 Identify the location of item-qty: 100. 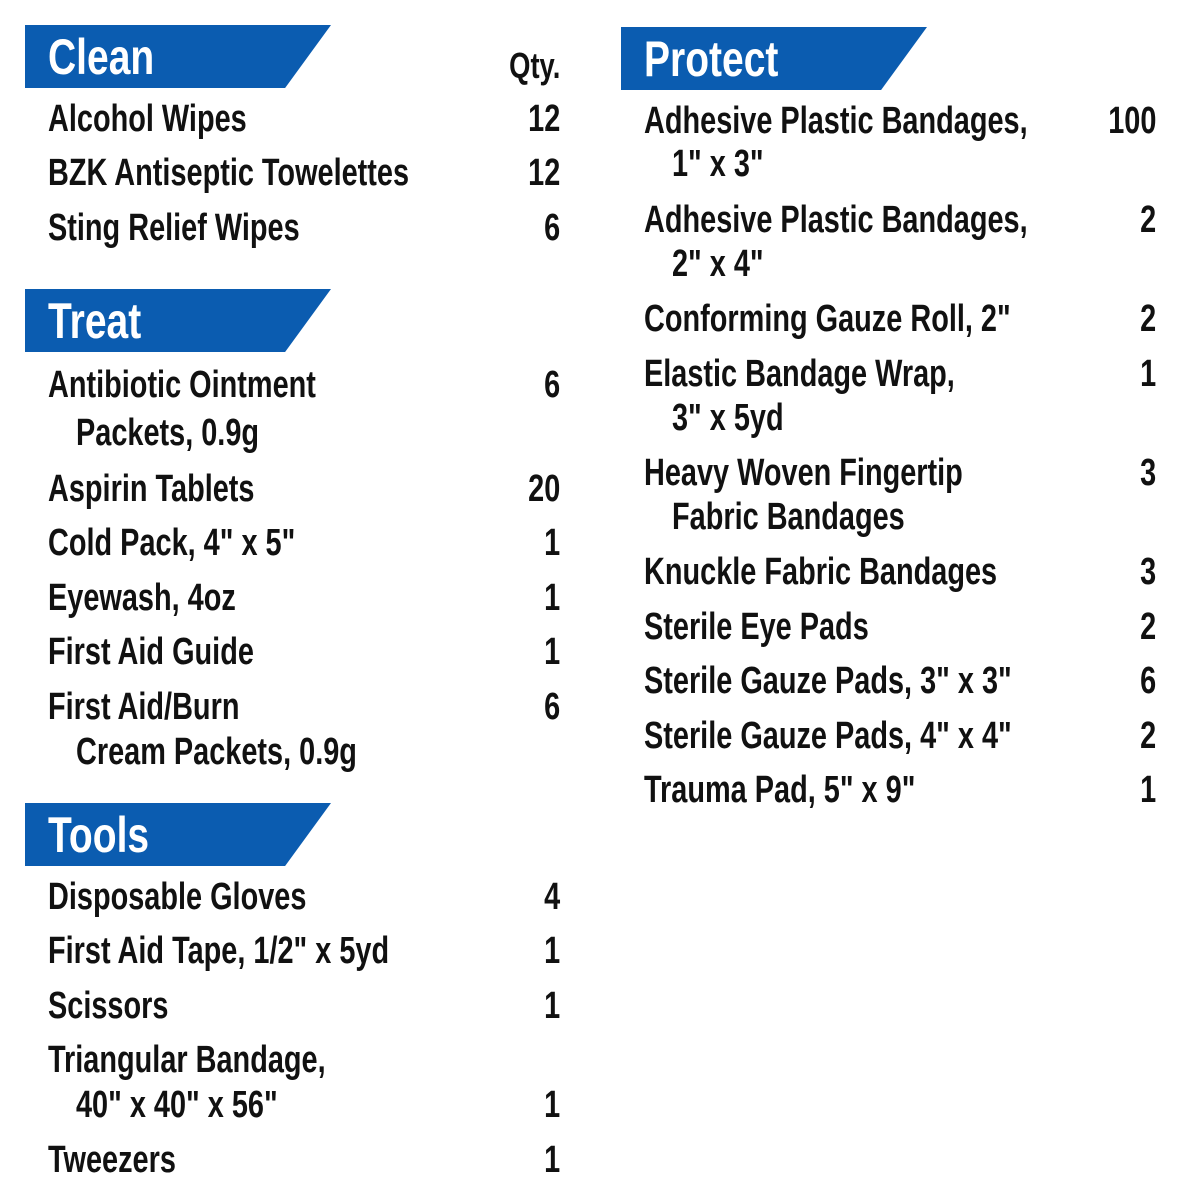
(1131, 121).